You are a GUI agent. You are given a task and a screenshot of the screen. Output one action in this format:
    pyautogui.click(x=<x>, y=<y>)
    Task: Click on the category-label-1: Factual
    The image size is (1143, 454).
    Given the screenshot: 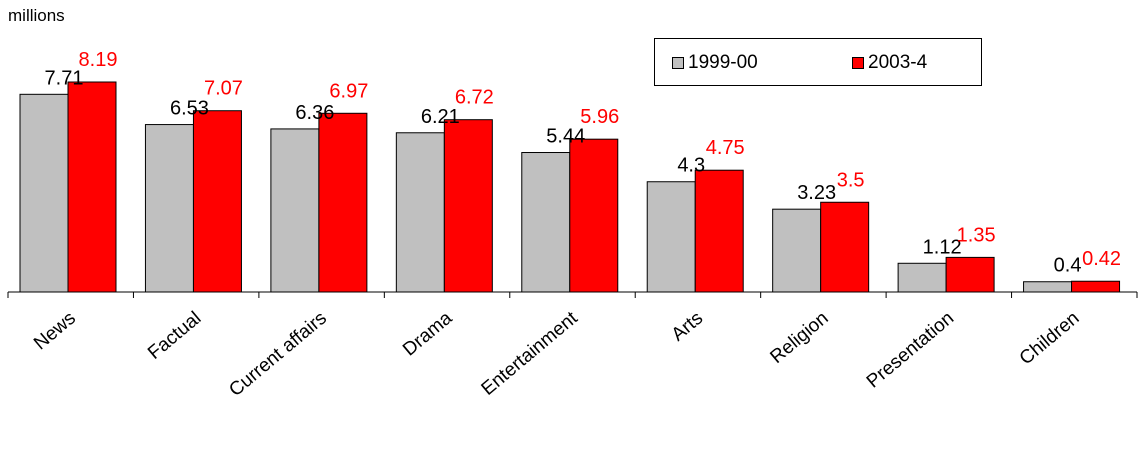 What is the action you would take?
    pyautogui.click(x=174, y=336)
    